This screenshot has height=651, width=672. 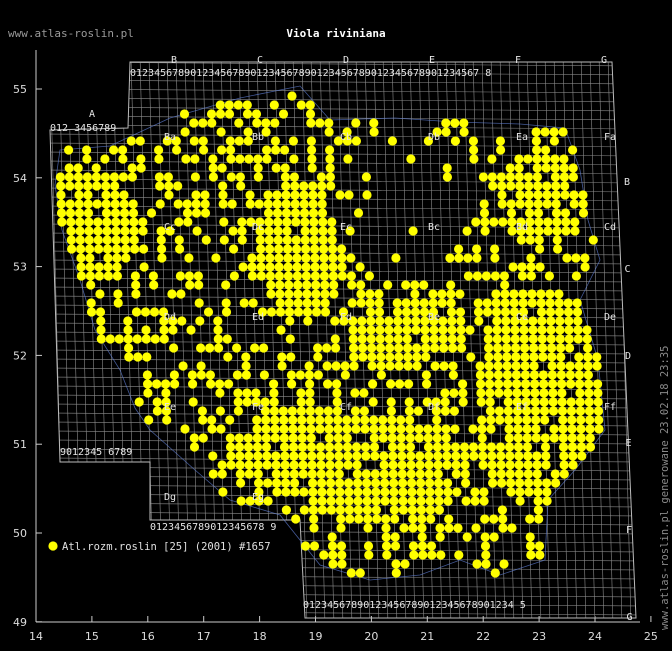 I want to click on grid-square-code: Cd, so click(x=610, y=227).